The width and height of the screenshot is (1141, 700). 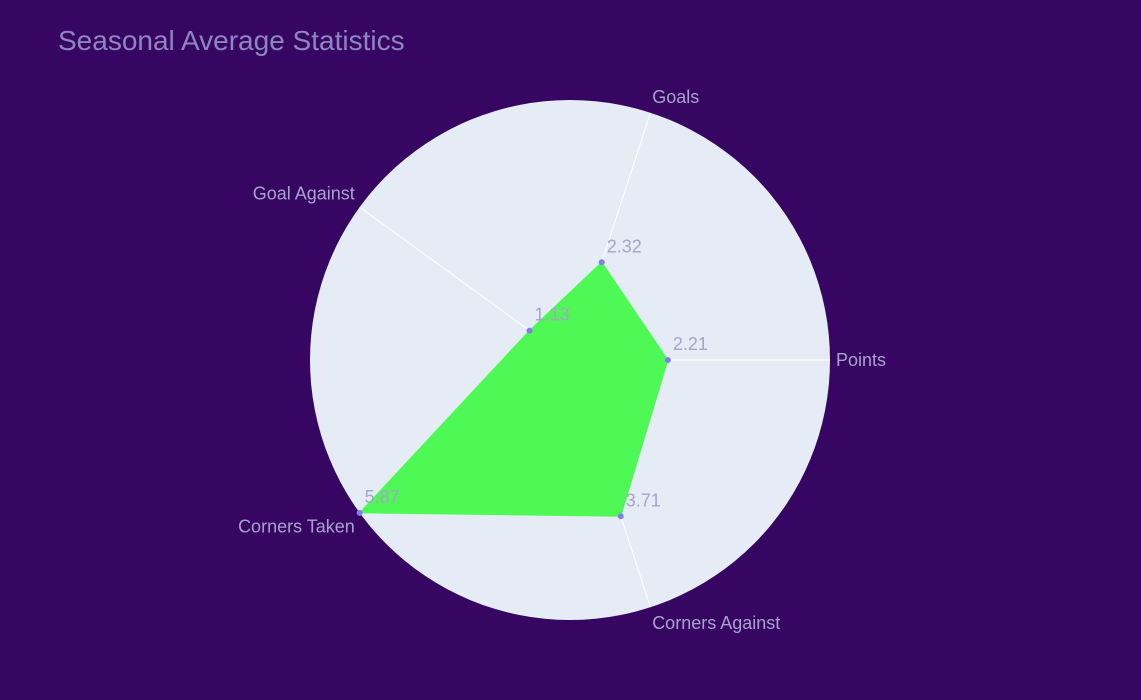 I want to click on series-markers, so click(x=513, y=389).